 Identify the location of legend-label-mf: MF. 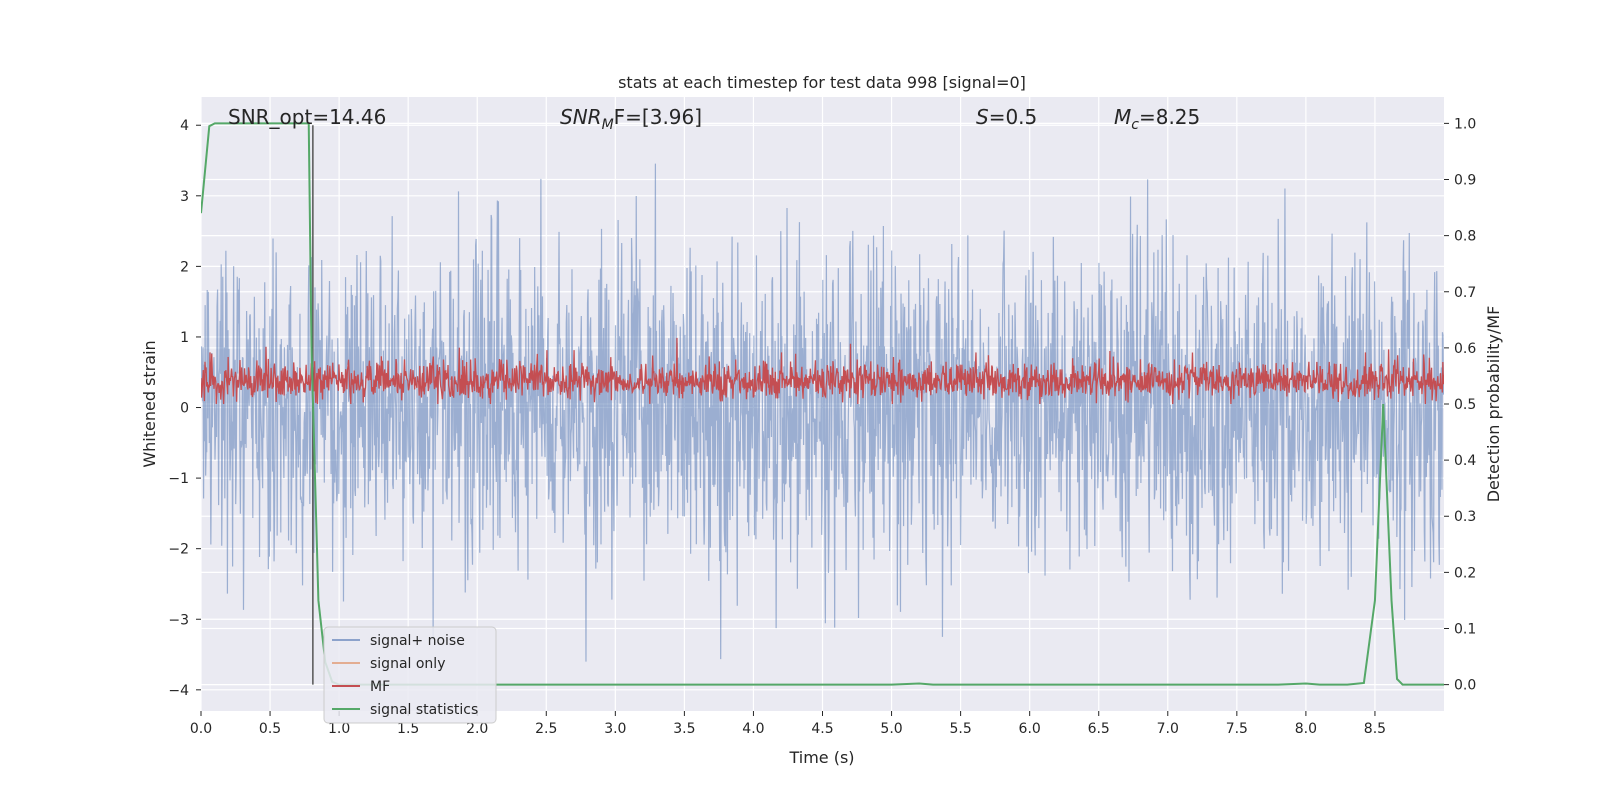
(380, 687).